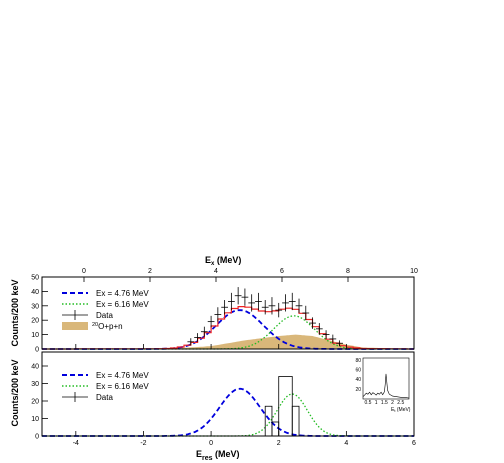  What do you see at coordinates (376, 403) in the screenshot?
I see `inset-x-tick-label: 1` at bounding box center [376, 403].